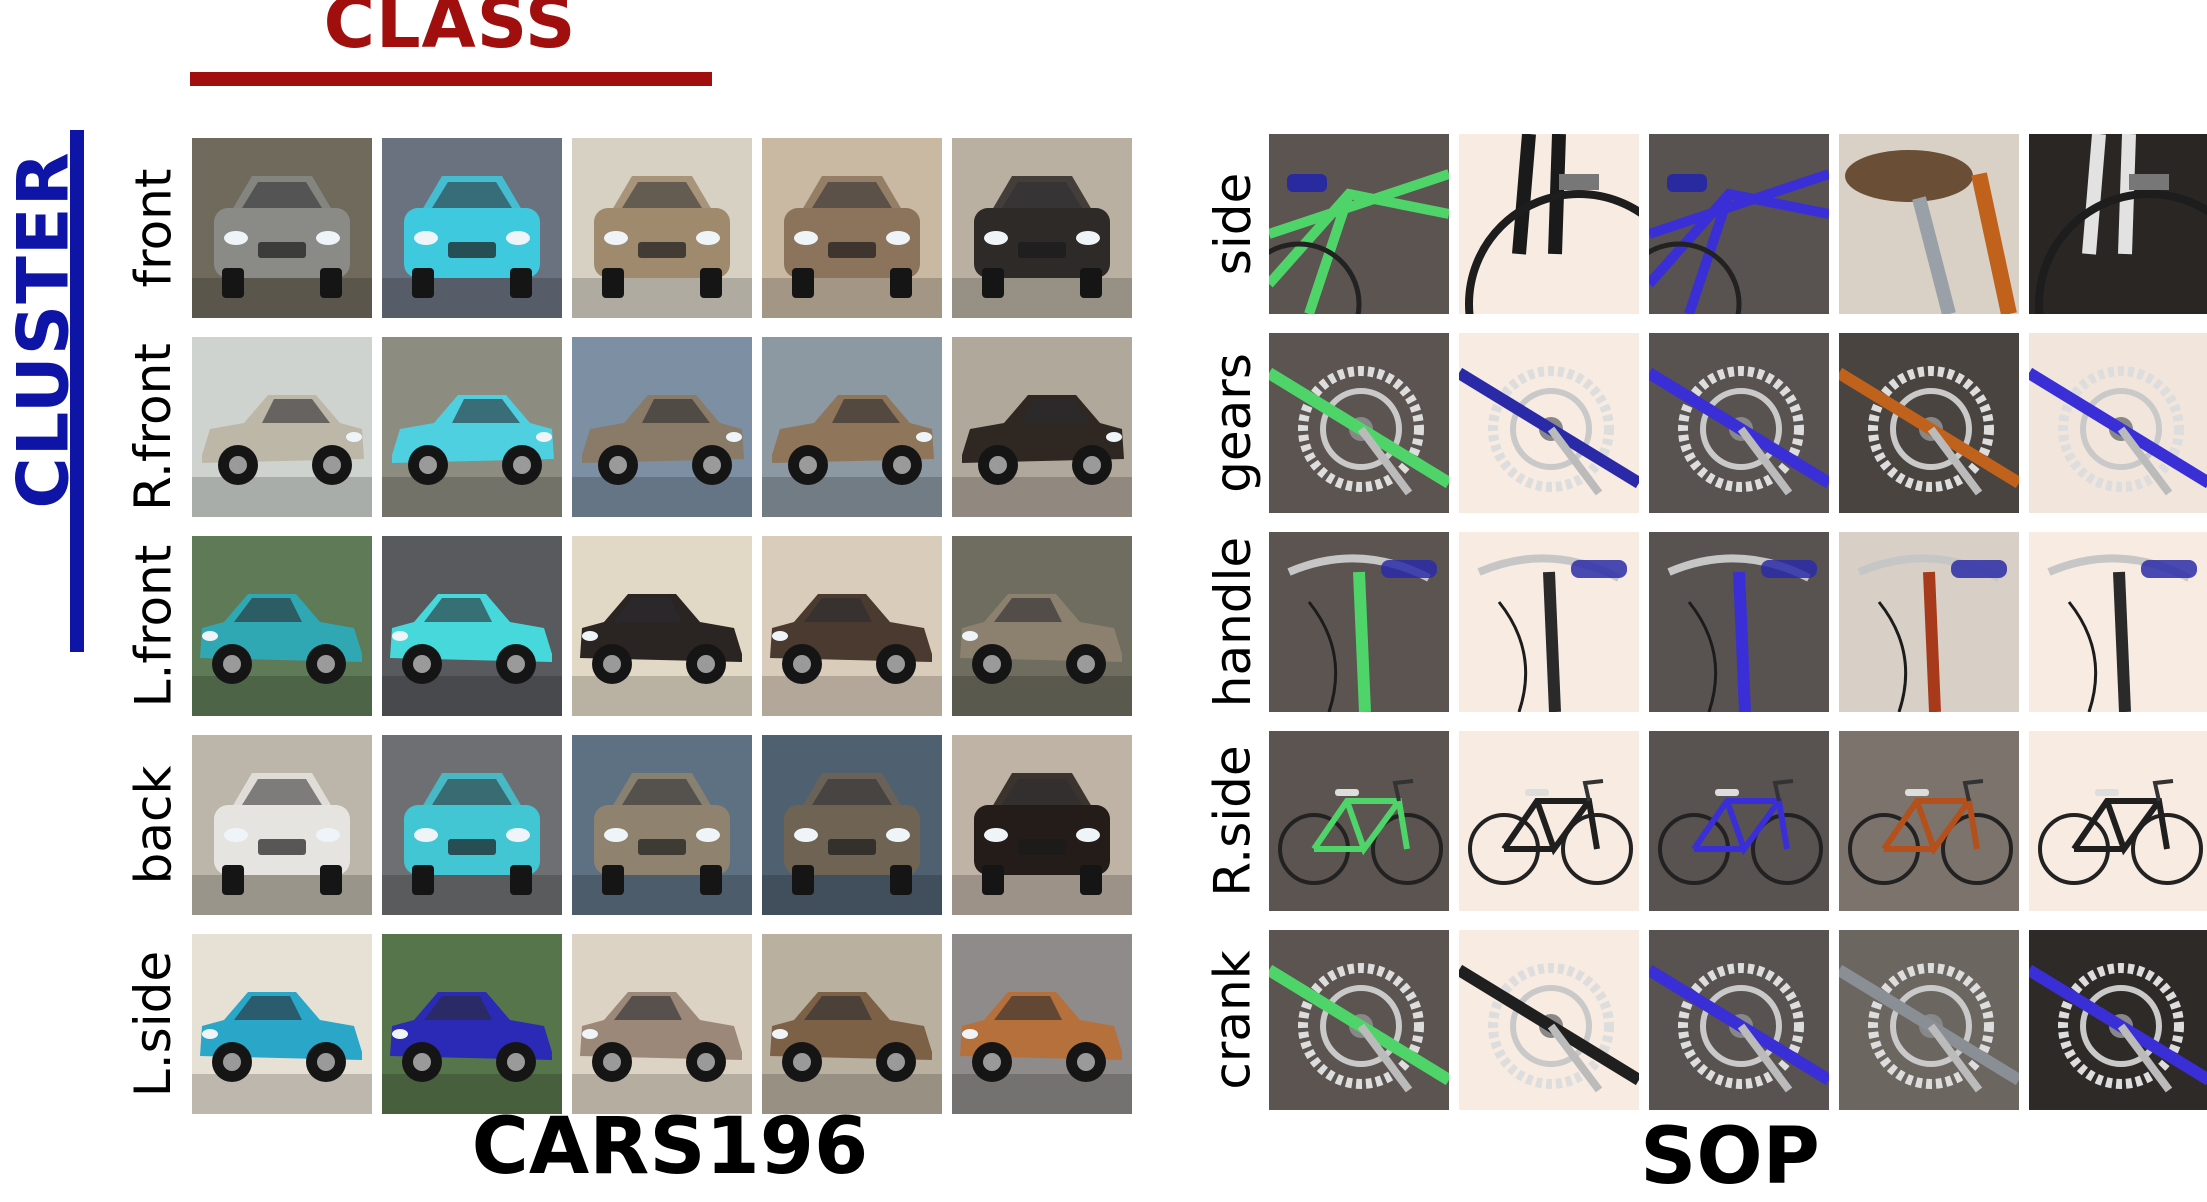 The height and width of the screenshot is (1202, 2207). Describe the element at coordinates (670, 1147) in the screenshot. I see `cars196-title: CARS196` at that location.